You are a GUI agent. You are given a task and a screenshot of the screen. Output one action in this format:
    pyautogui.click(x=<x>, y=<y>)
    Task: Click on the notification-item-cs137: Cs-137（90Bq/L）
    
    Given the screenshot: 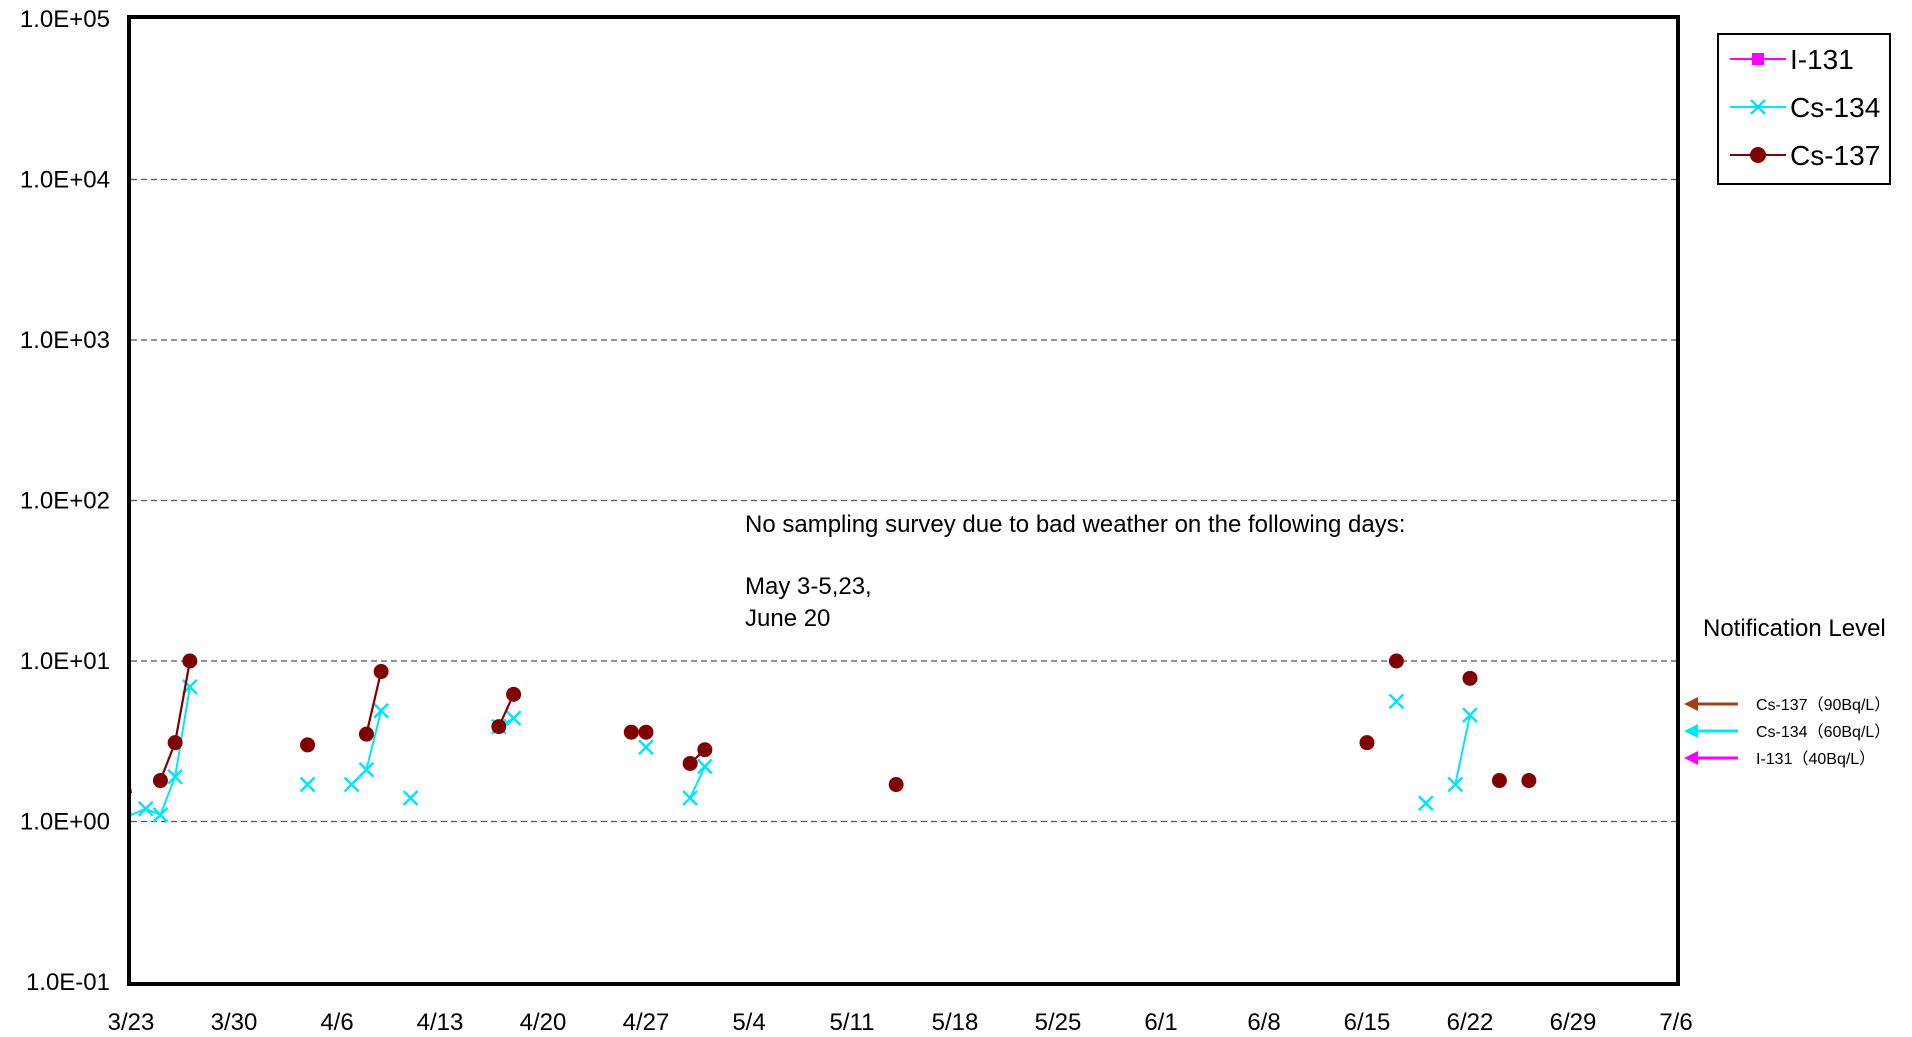 What is the action you would take?
    pyautogui.click(x=1787, y=705)
    